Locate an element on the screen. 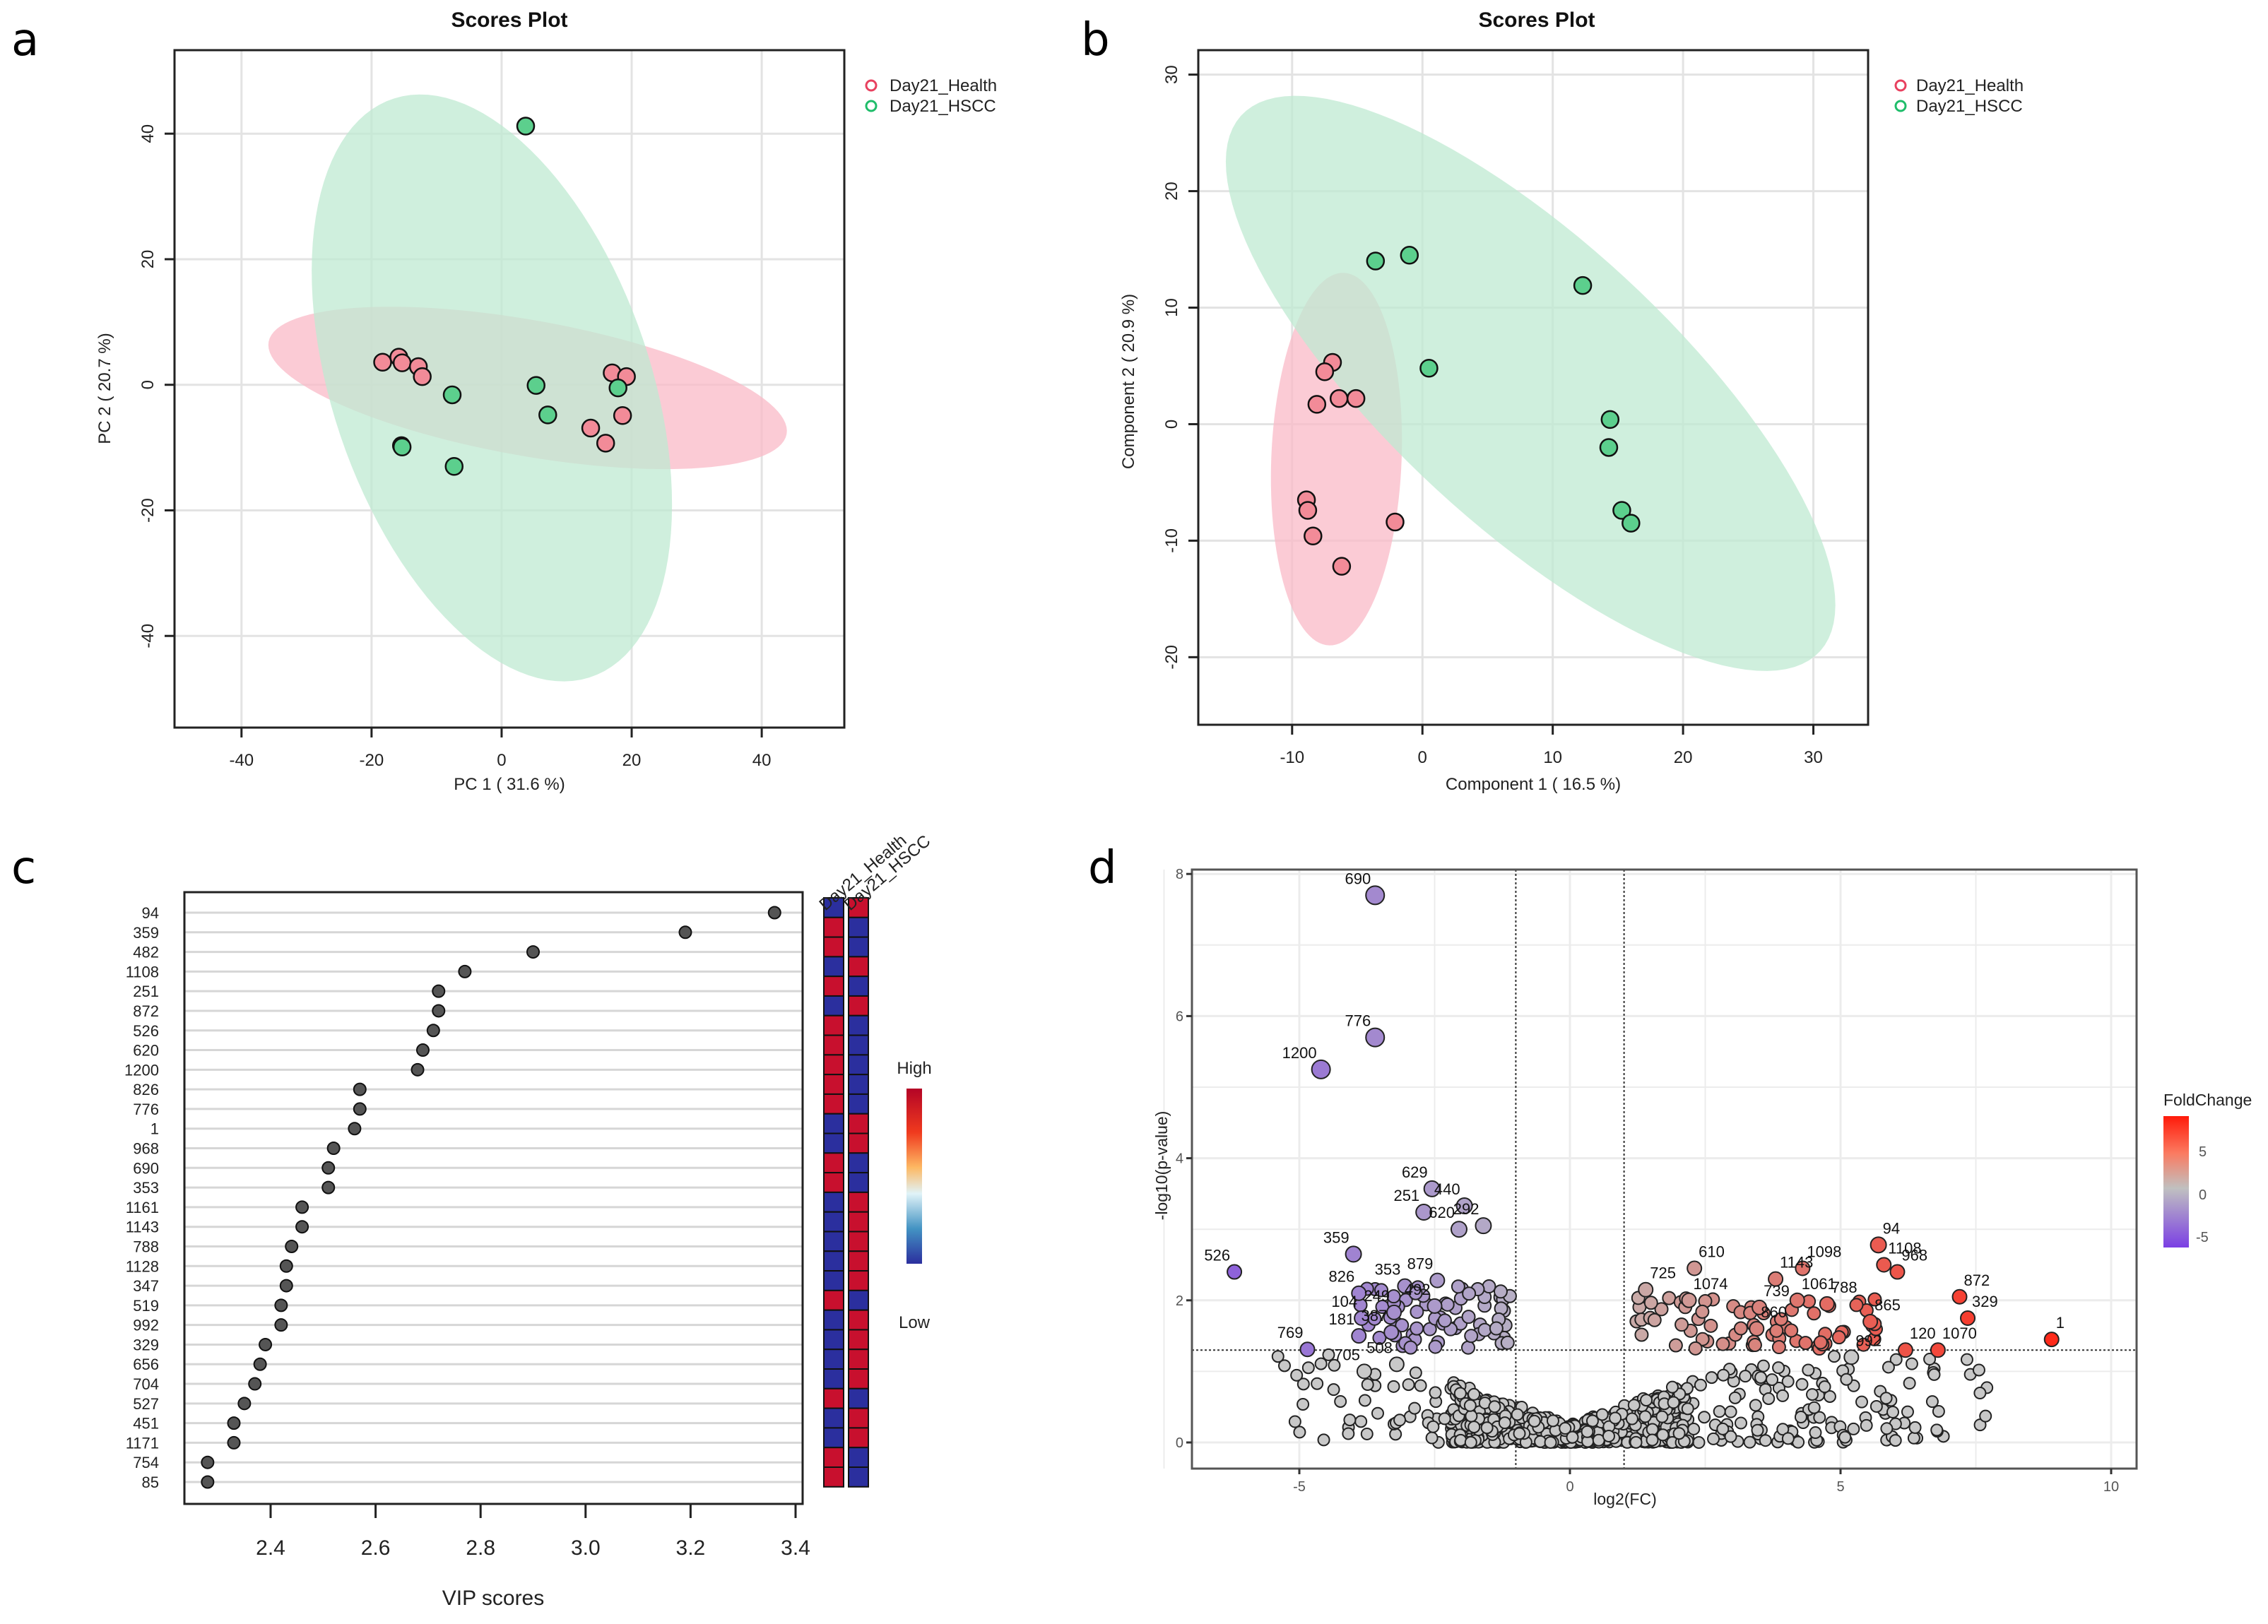 The image size is (2268, 1624). vip-row: 1108 is located at coordinates (465, 971).